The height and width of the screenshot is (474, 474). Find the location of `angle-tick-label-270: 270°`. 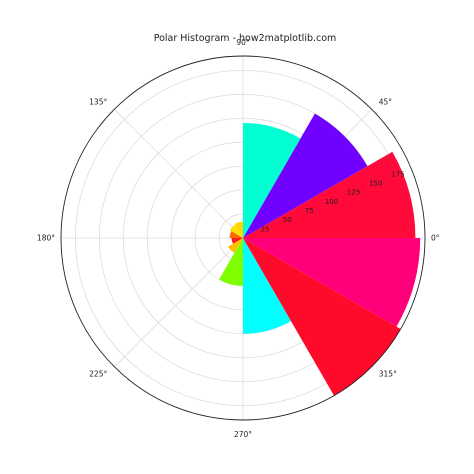

angle-tick-label-270: 270° is located at coordinates (243, 434).